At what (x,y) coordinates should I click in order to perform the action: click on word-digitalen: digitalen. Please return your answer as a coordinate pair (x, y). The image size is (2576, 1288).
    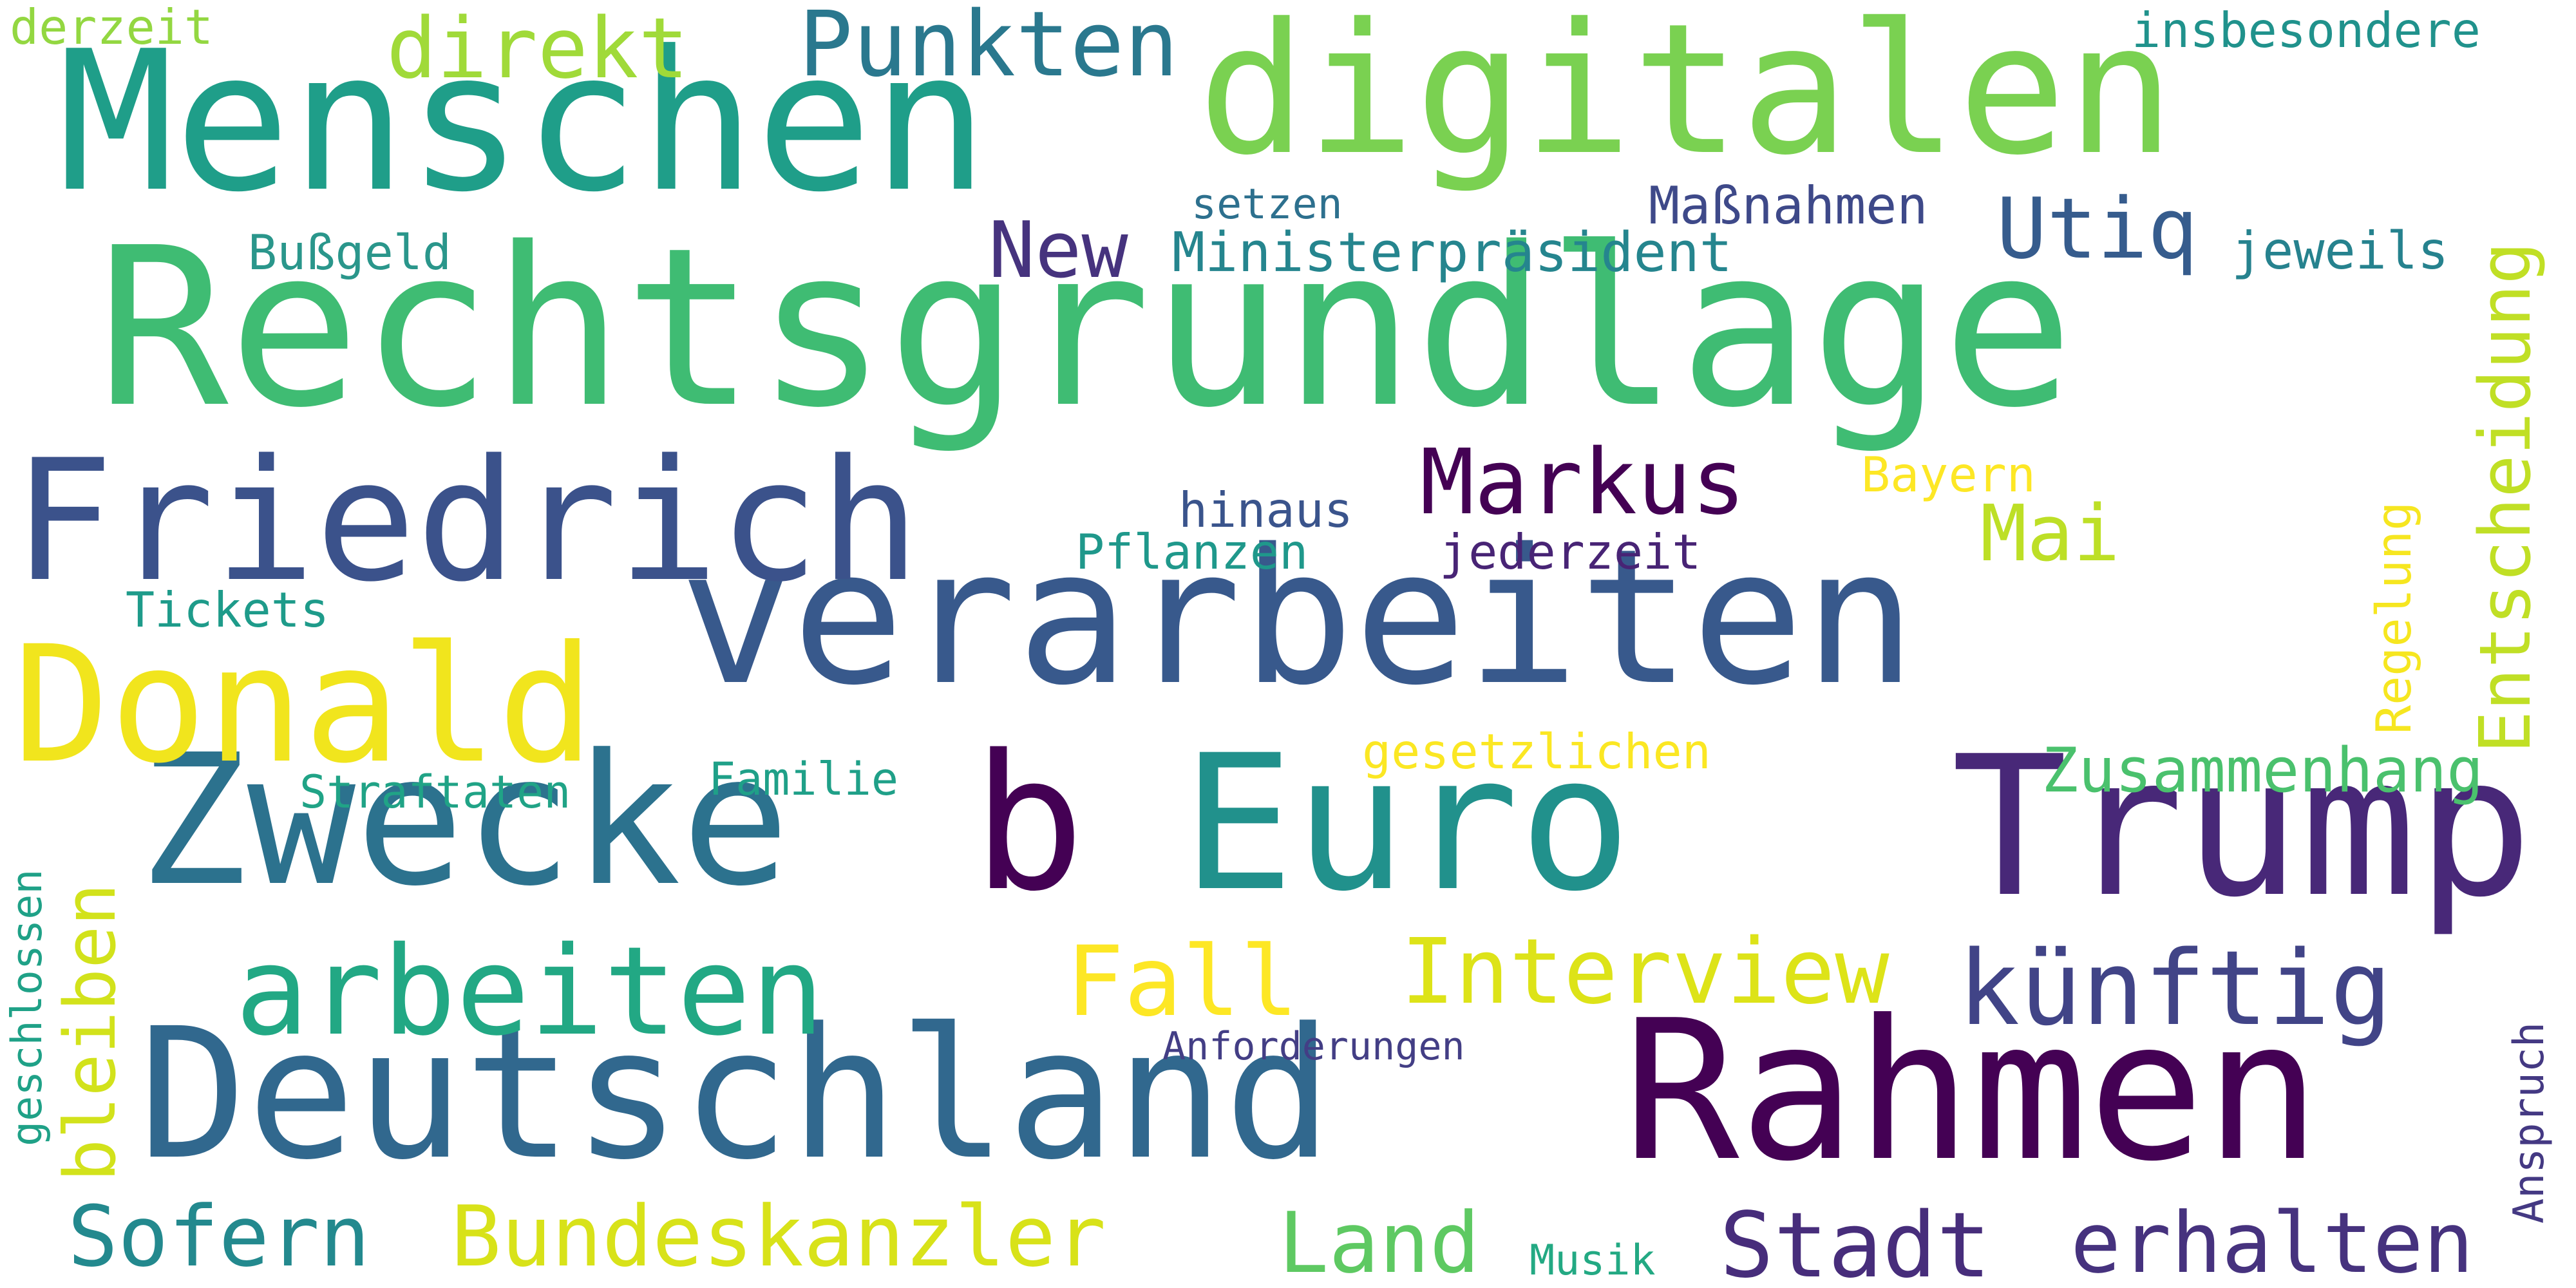
    Looking at the image, I should click on (1686, 97).